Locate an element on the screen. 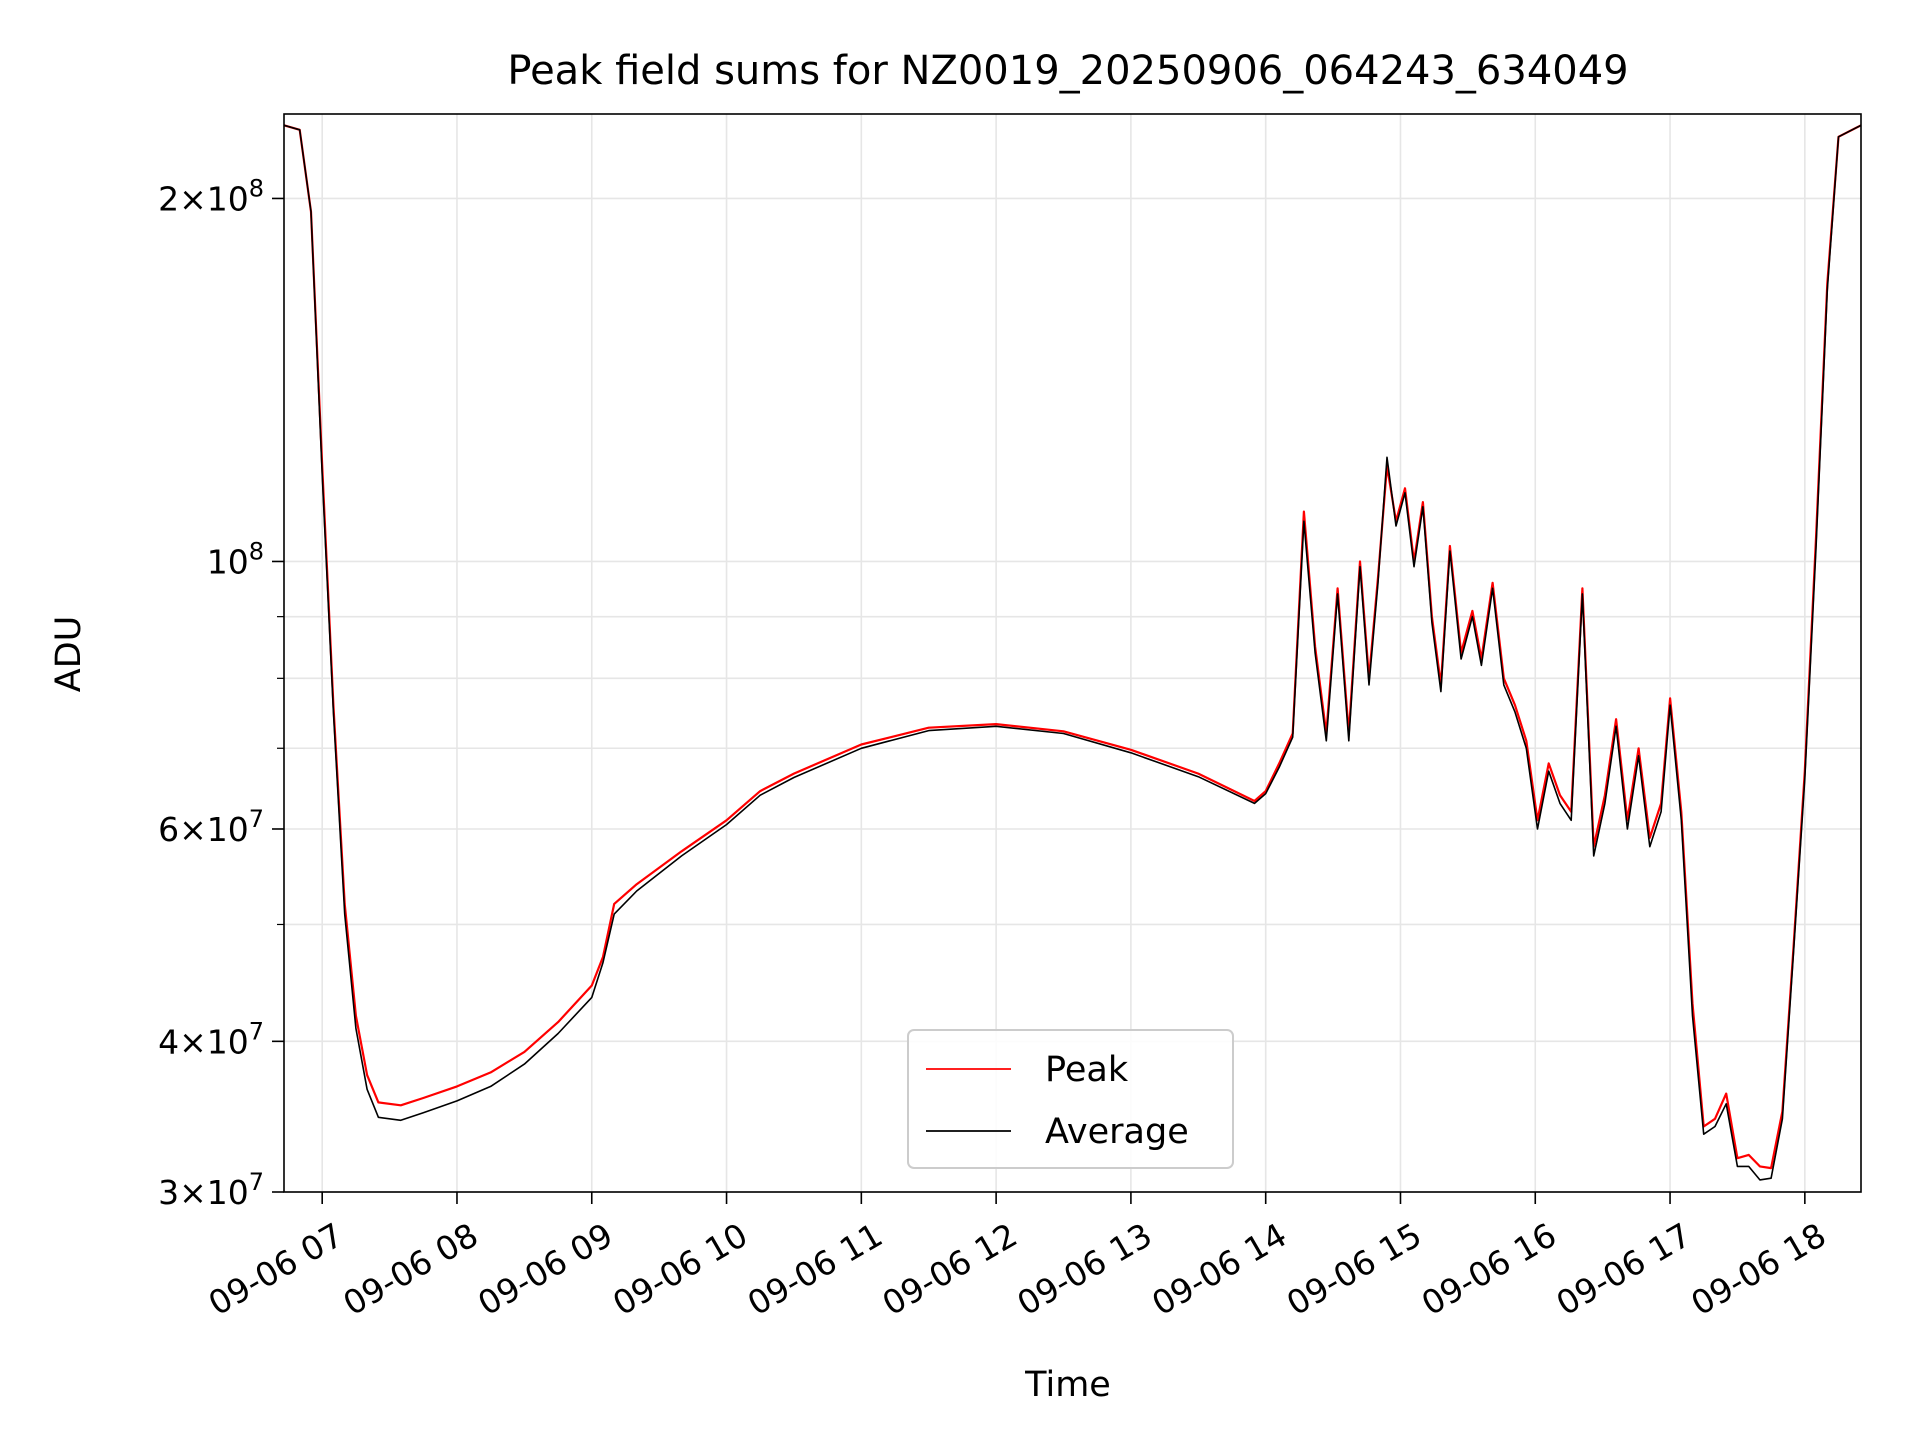 The height and width of the screenshot is (1440, 1920). legend: Peak Average is located at coordinates (1070, 1099).